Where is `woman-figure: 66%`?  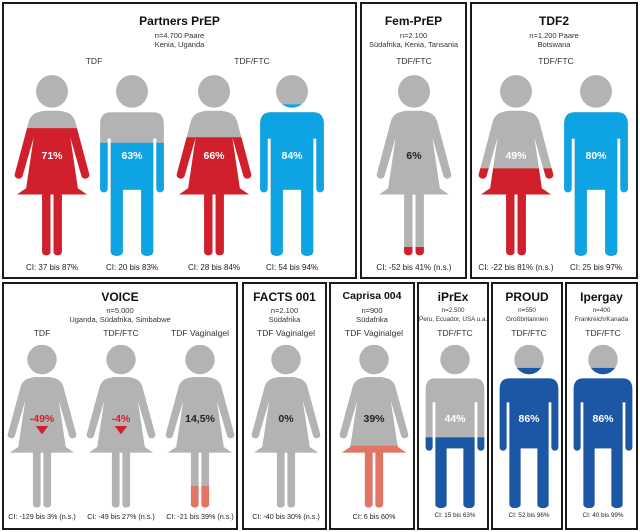 woman-figure: 66% is located at coordinates (214, 165).